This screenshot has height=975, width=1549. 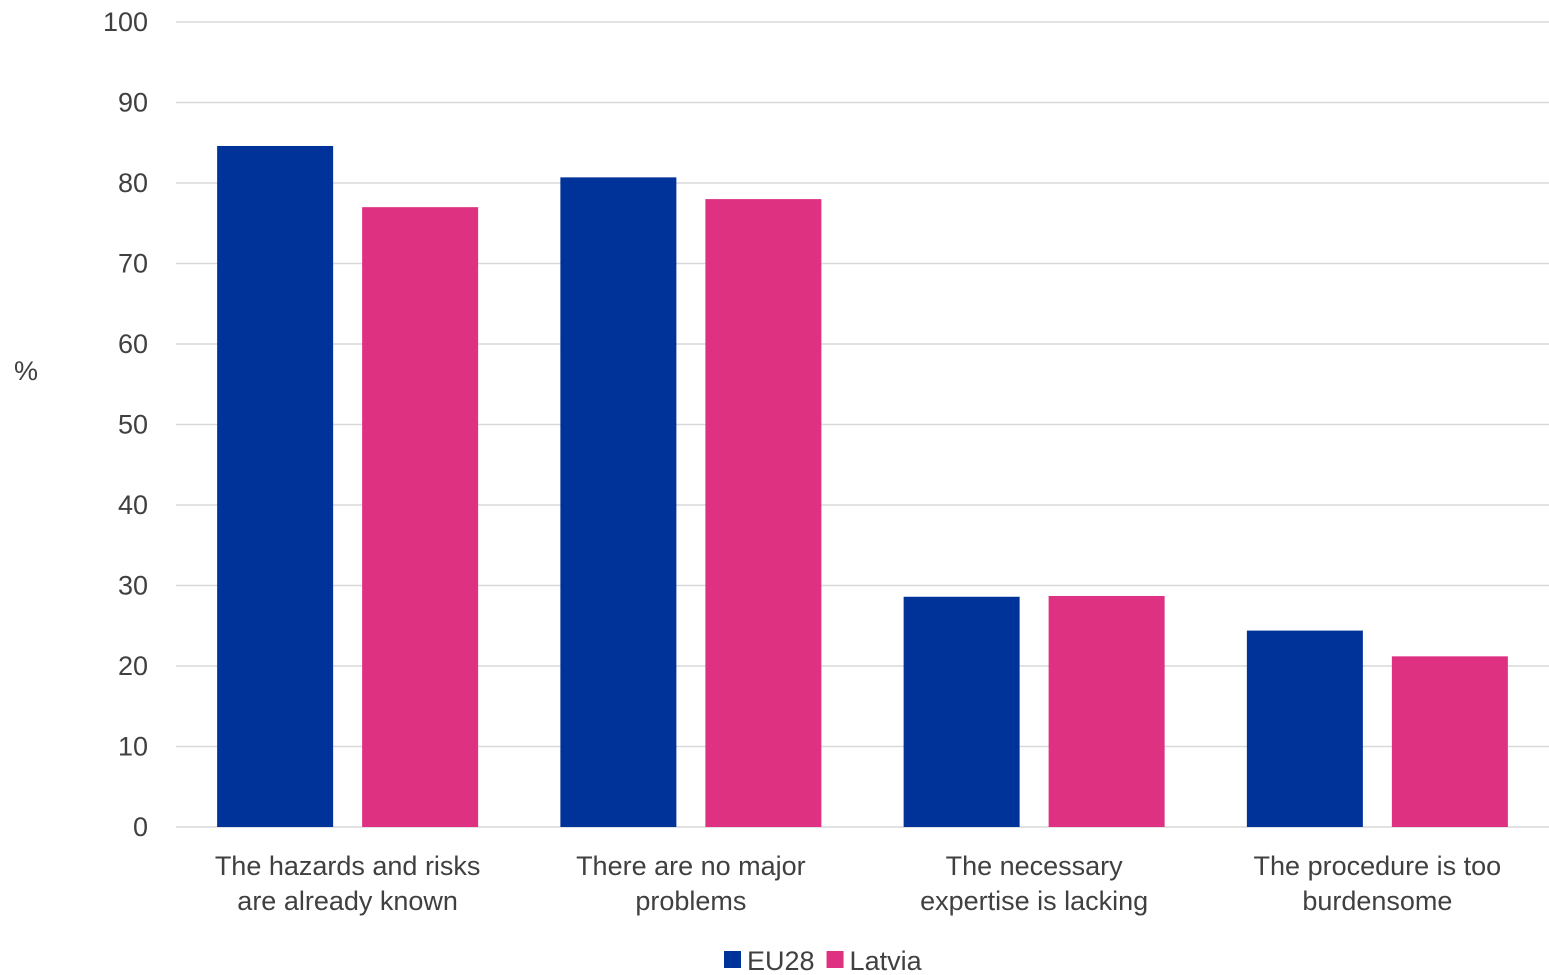 What do you see at coordinates (347, 901) in the screenshot?
I see `x-category-label-line: are already known` at bounding box center [347, 901].